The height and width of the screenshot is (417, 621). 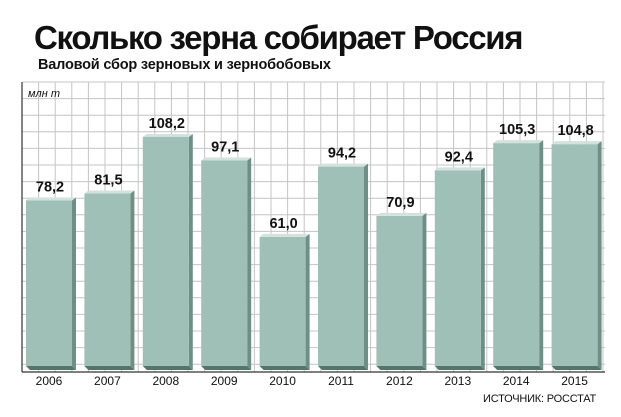 I want to click on value-label: 78,2, so click(x=50, y=187).